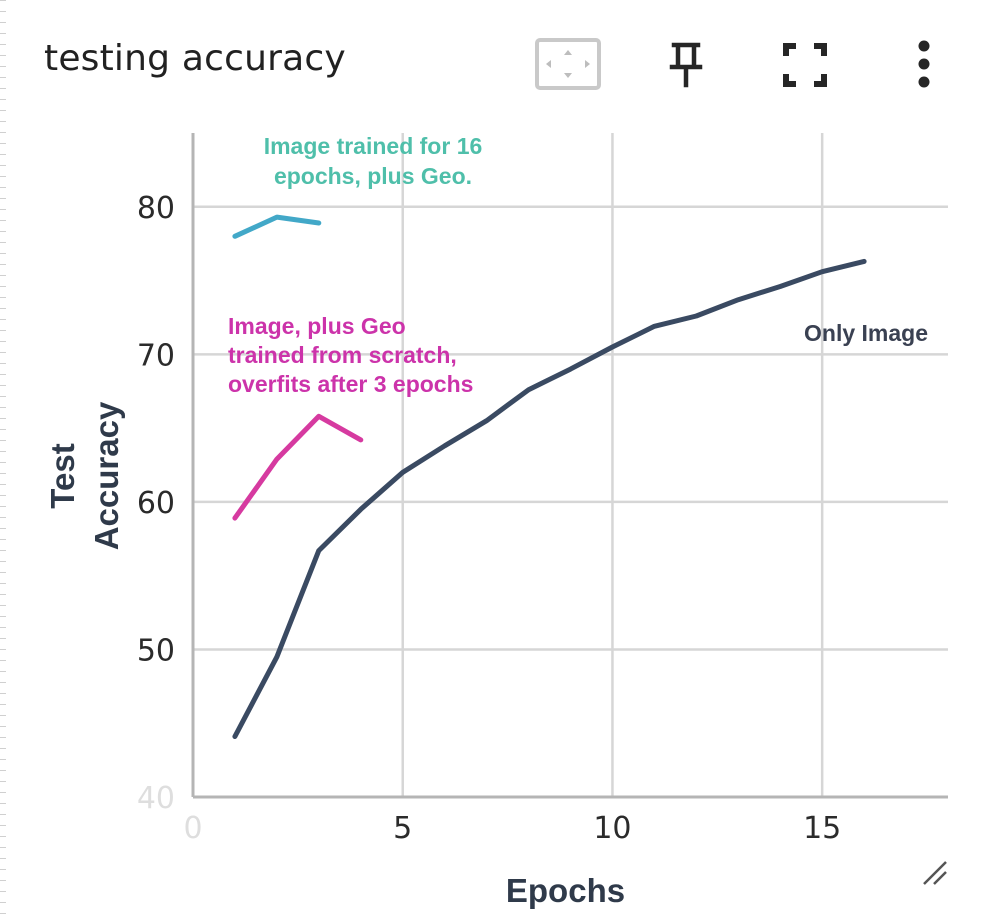 The width and height of the screenshot is (986, 924). What do you see at coordinates (3, 462) in the screenshot?
I see `page-edge-dots` at bounding box center [3, 462].